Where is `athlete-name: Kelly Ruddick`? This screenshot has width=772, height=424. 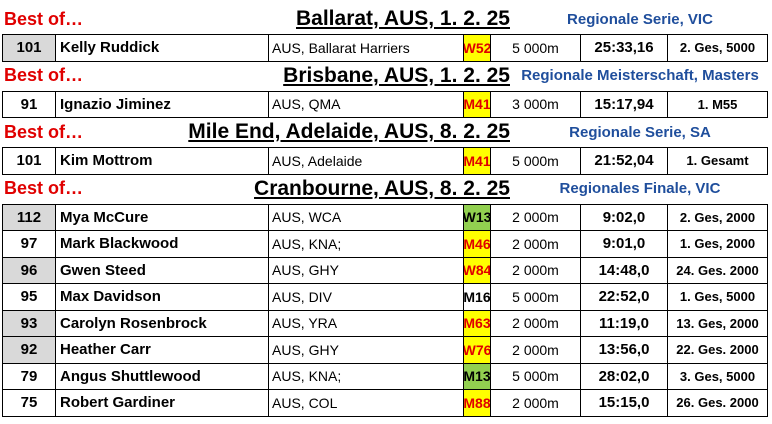
athlete-name: Kelly Ruddick is located at coordinates (162, 48).